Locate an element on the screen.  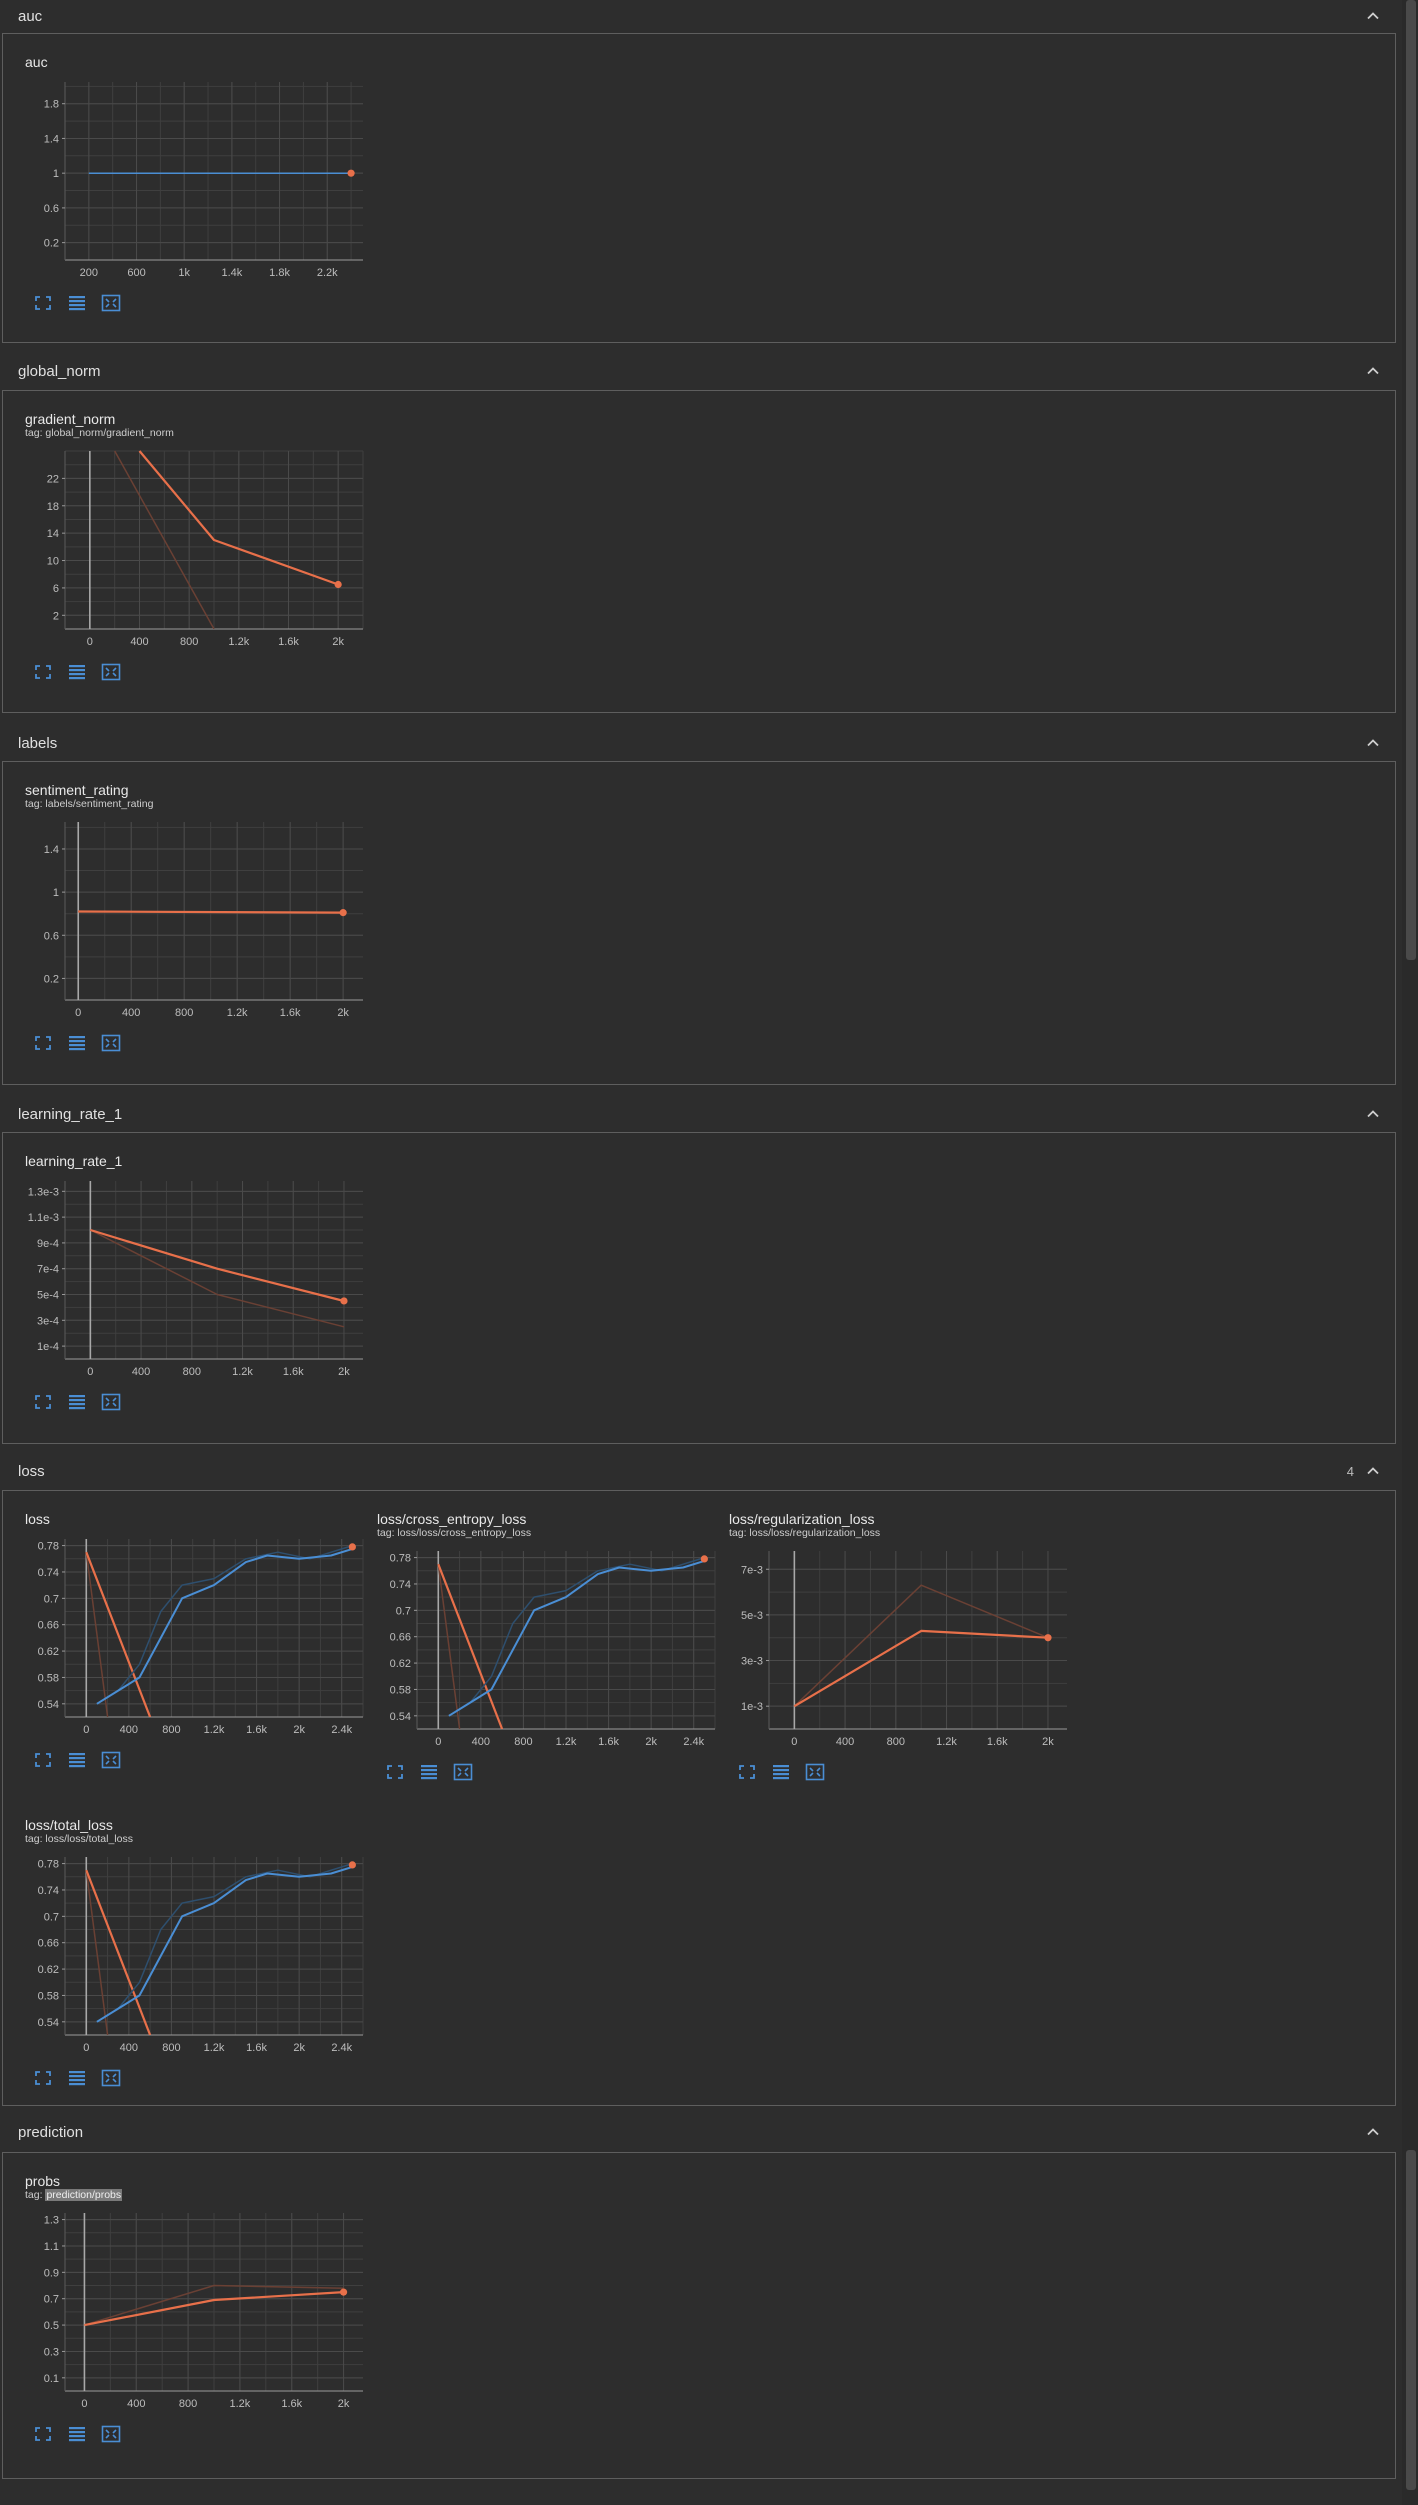
section-controls is located at coordinates (1367, 743).